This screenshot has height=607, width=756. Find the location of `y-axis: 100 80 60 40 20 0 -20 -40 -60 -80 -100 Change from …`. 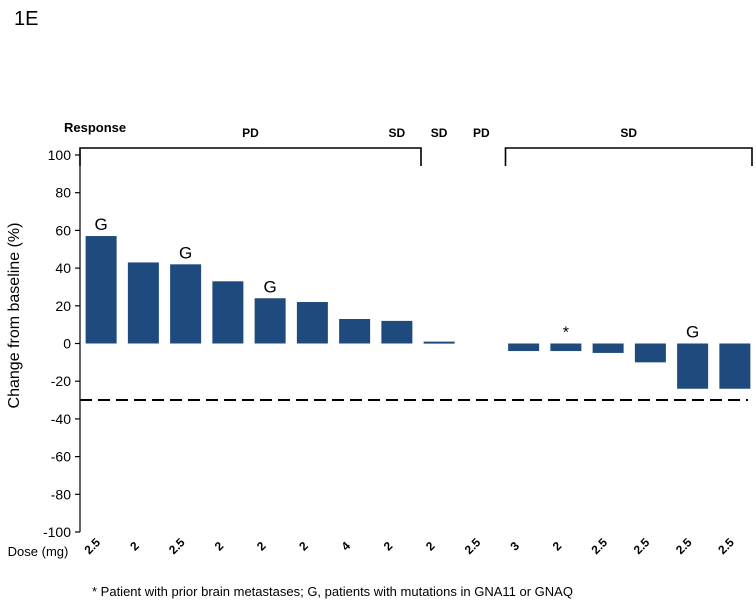

y-axis: 100 80 60 40 20 0 -20 -40 -60 -80 -100 Change from … is located at coordinates (43, 343).